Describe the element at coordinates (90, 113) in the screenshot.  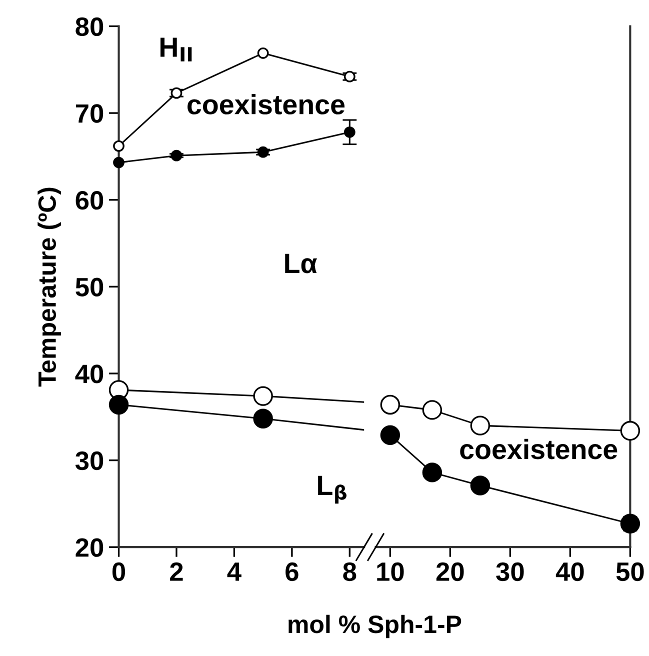
I see `y-tick-label: 70` at that location.